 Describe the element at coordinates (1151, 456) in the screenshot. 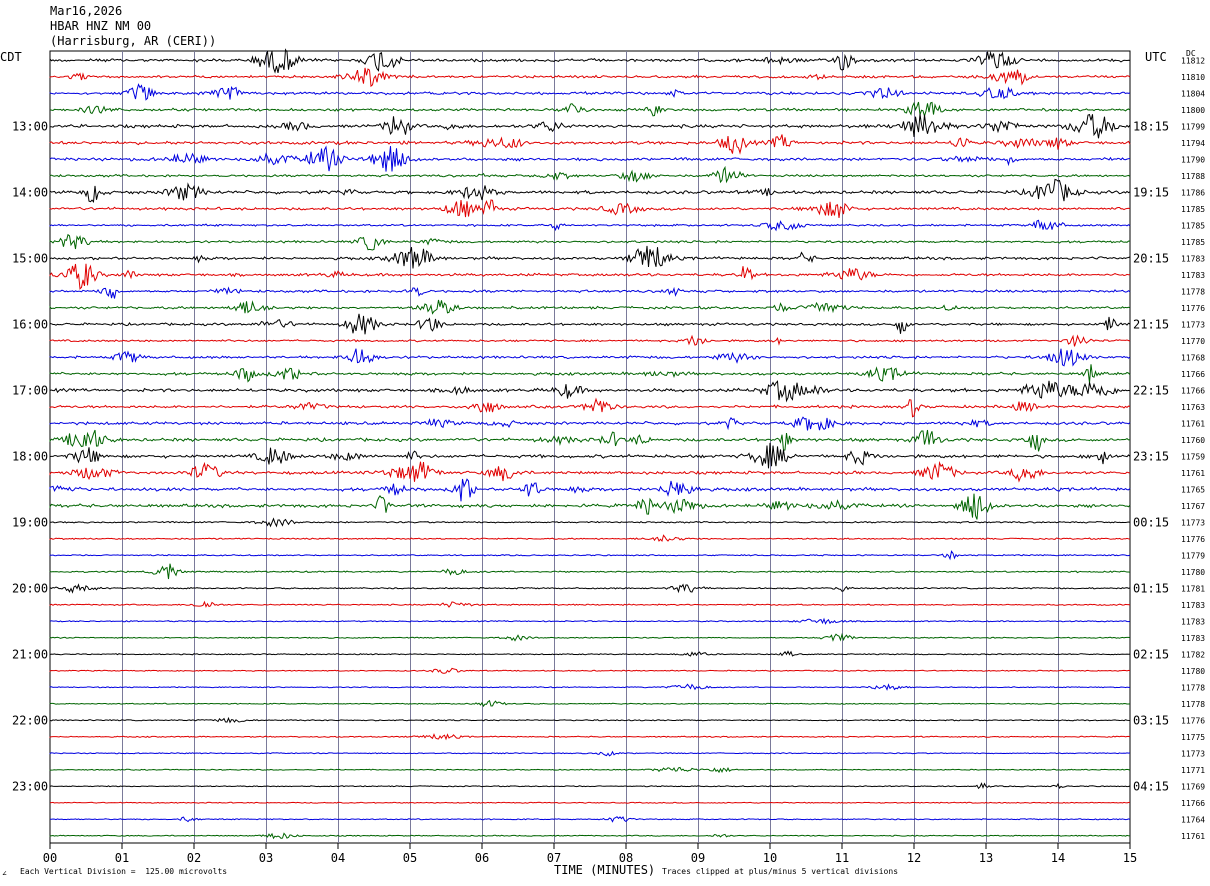

I see `right-time-label-5: 23:15` at that location.